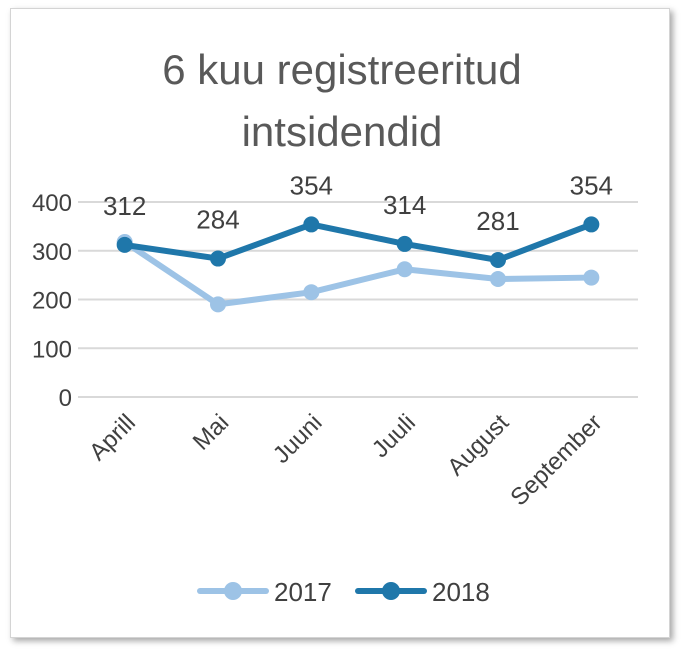 This screenshot has width=685, height=651. I want to click on y-tick-label: 400, so click(52, 203).